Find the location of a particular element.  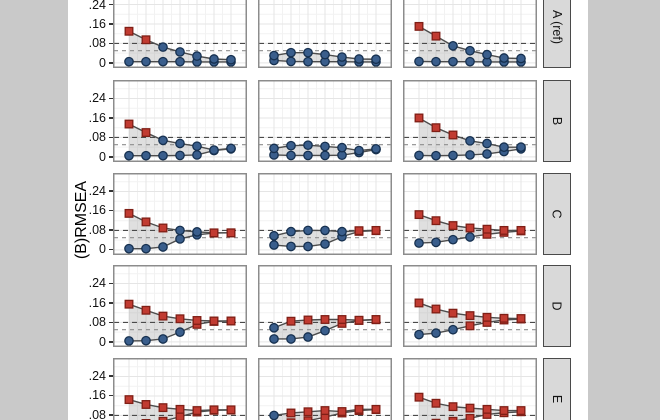

strip-label-text: C is located at coordinates (557, 213).